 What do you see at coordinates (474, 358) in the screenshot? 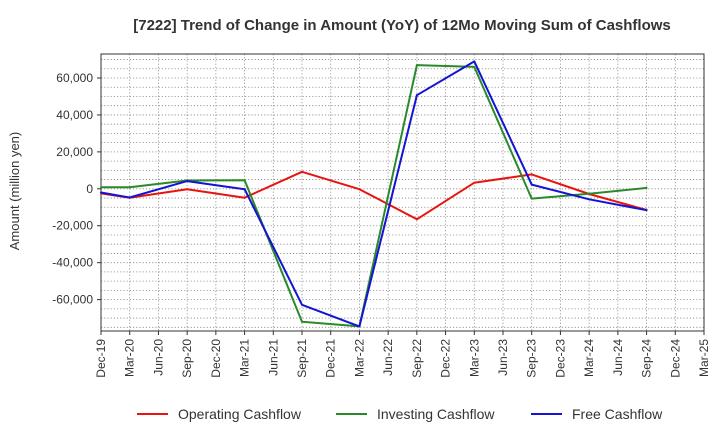
I see `x-tick-label: Mar-23` at bounding box center [474, 358].